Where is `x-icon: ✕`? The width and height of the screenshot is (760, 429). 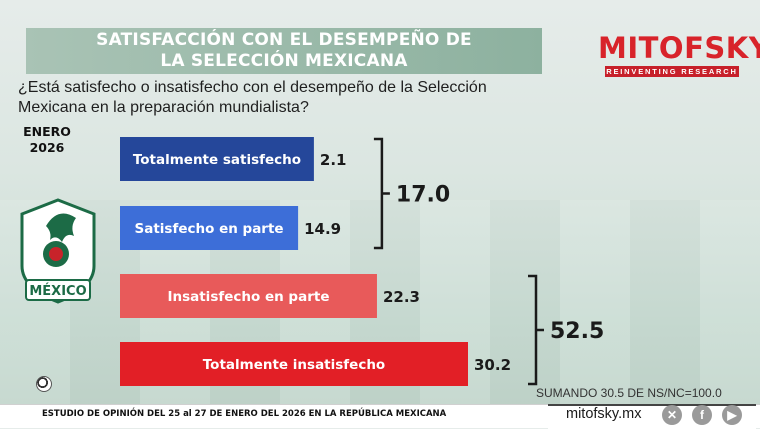 x-icon: ✕ is located at coordinates (672, 415).